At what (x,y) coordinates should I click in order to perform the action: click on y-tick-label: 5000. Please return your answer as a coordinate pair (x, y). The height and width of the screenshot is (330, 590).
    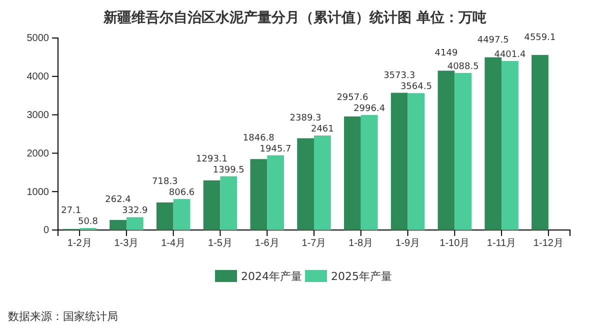
    Looking at the image, I should click on (38, 38).